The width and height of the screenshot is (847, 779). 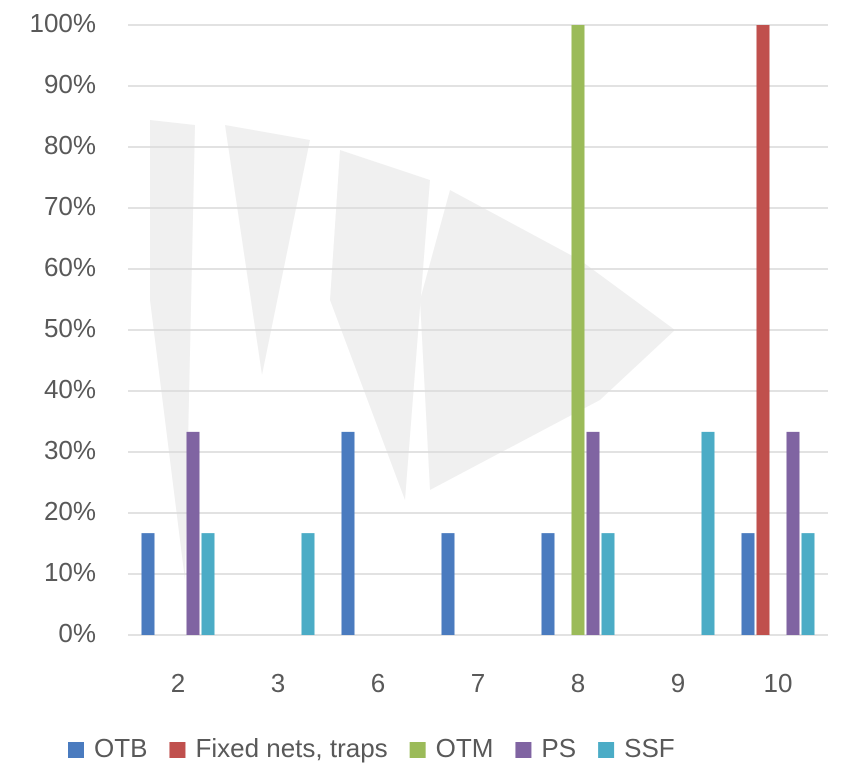 What do you see at coordinates (278, 683) in the screenshot?
I see `x-tick-label: 3` at bounding box center [278, 683].